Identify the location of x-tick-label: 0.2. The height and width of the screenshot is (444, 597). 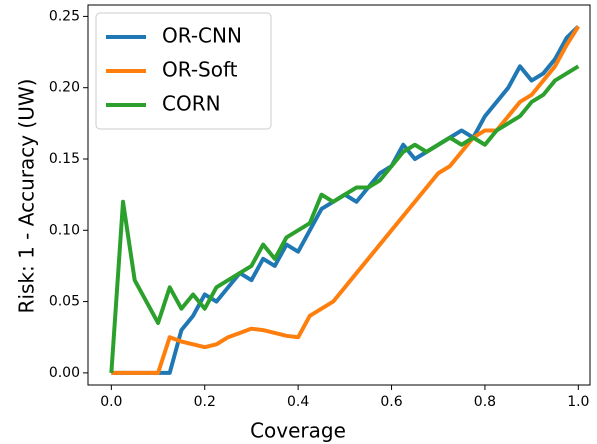
(205, 402).